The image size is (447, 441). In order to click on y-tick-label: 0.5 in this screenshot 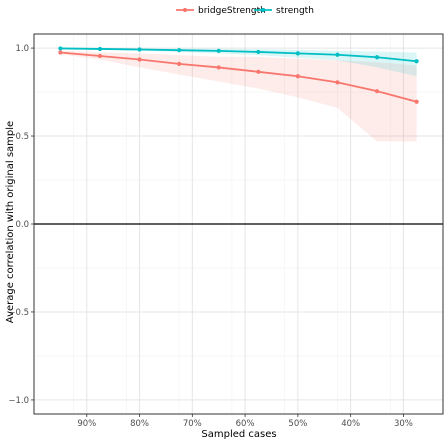, I will do `click(22, 137)`.